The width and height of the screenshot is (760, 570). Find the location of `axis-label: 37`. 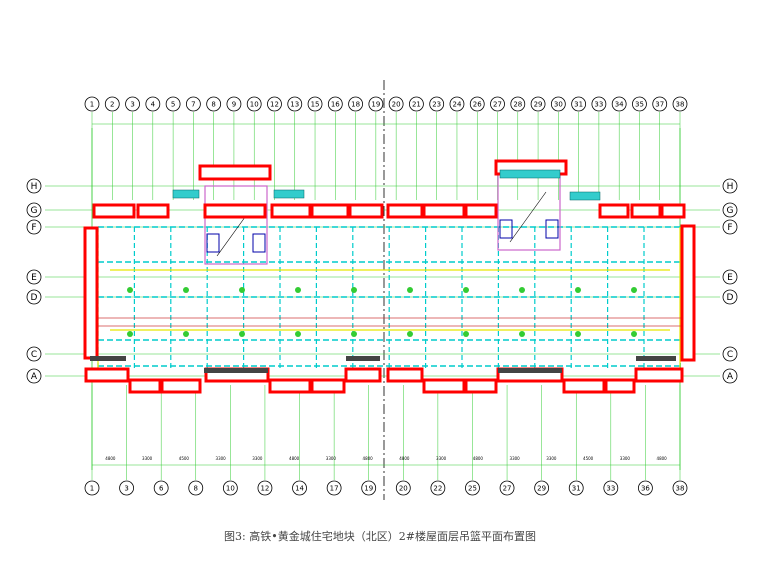

axis-label: 37 is located at coordinates (659, 105).